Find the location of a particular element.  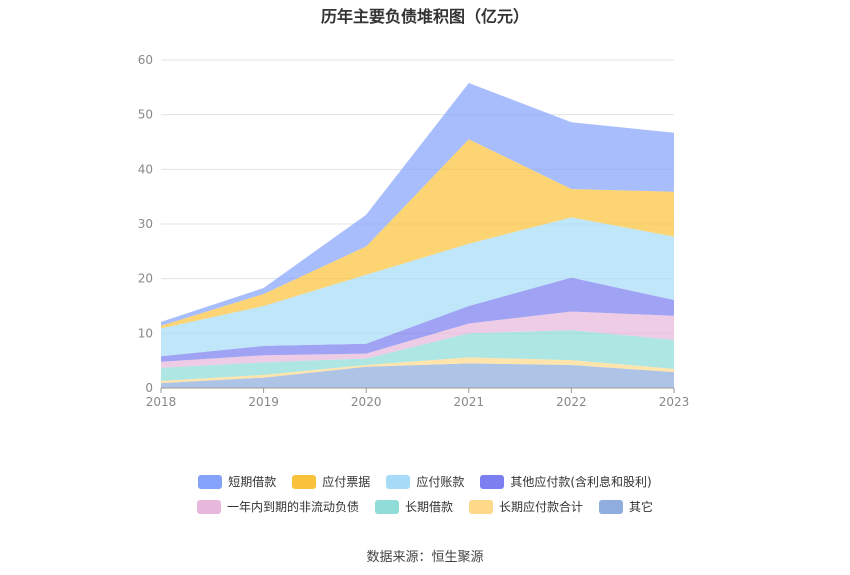

legend-item: 其他应付款(含利息和股利) is located at coordinates (566, 481).